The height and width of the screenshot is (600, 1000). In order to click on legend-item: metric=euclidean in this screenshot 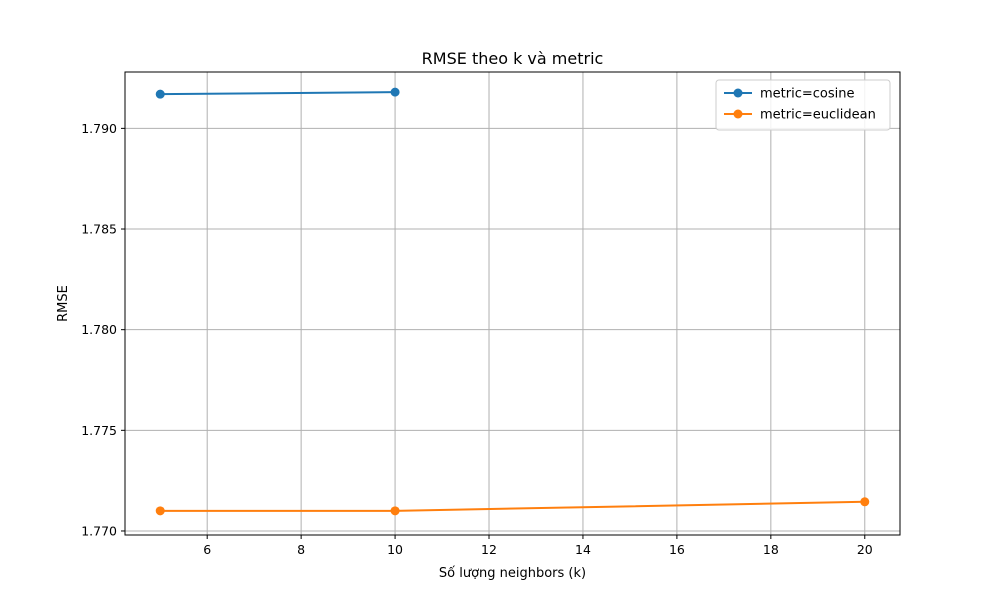, I will do `click(800, 115)`.